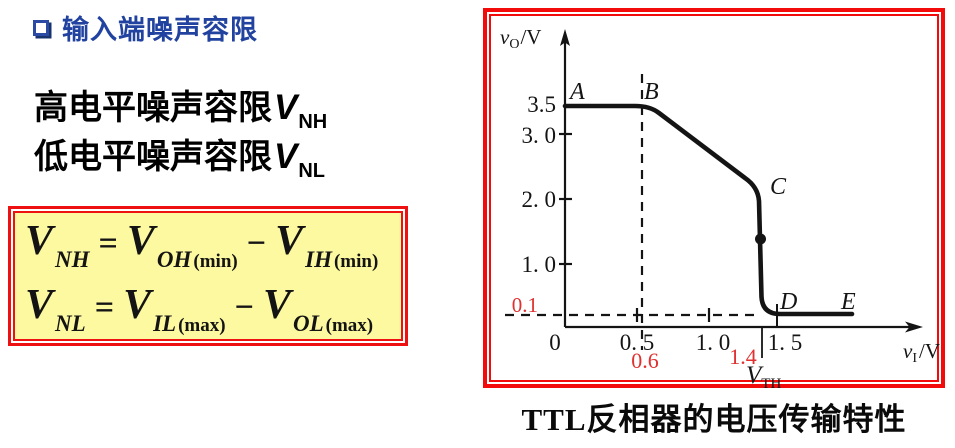 This screenshot has width=955, height=448. What do you see at coordinates (651, 92) in the screenshot?
I see `point-label-B: B` at bounding box center [651, 92].